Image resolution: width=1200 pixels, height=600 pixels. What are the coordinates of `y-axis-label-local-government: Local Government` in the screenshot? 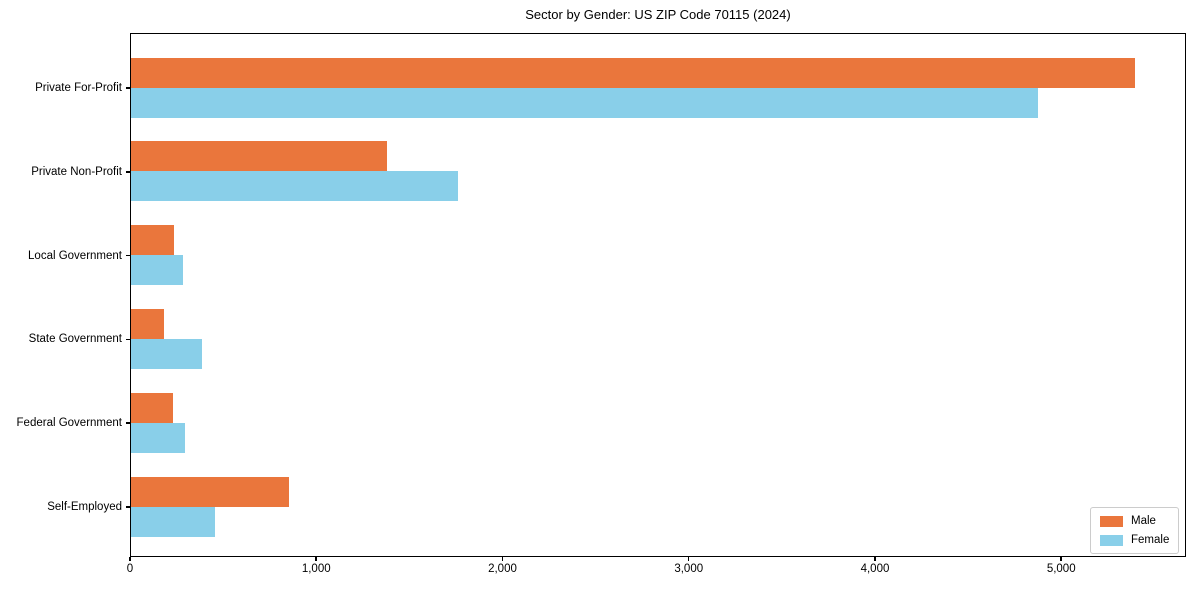 It's located at (75, 255).